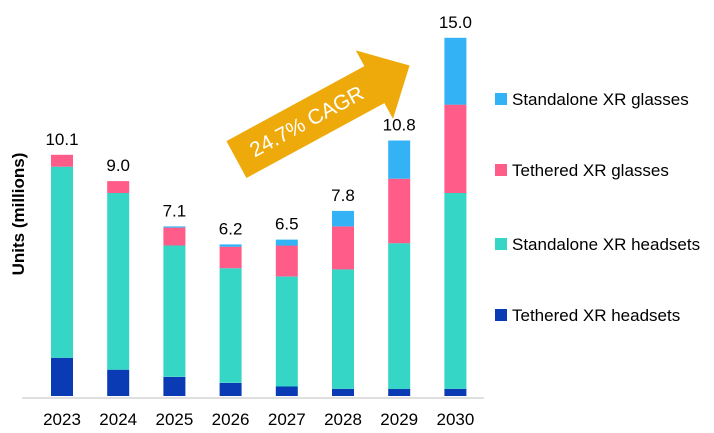  What do you see at coordinates (343, 248) in the screenshot?
I see `bar-segment-2028-tethered-xr-glasses` at bounding box center [343, 248].